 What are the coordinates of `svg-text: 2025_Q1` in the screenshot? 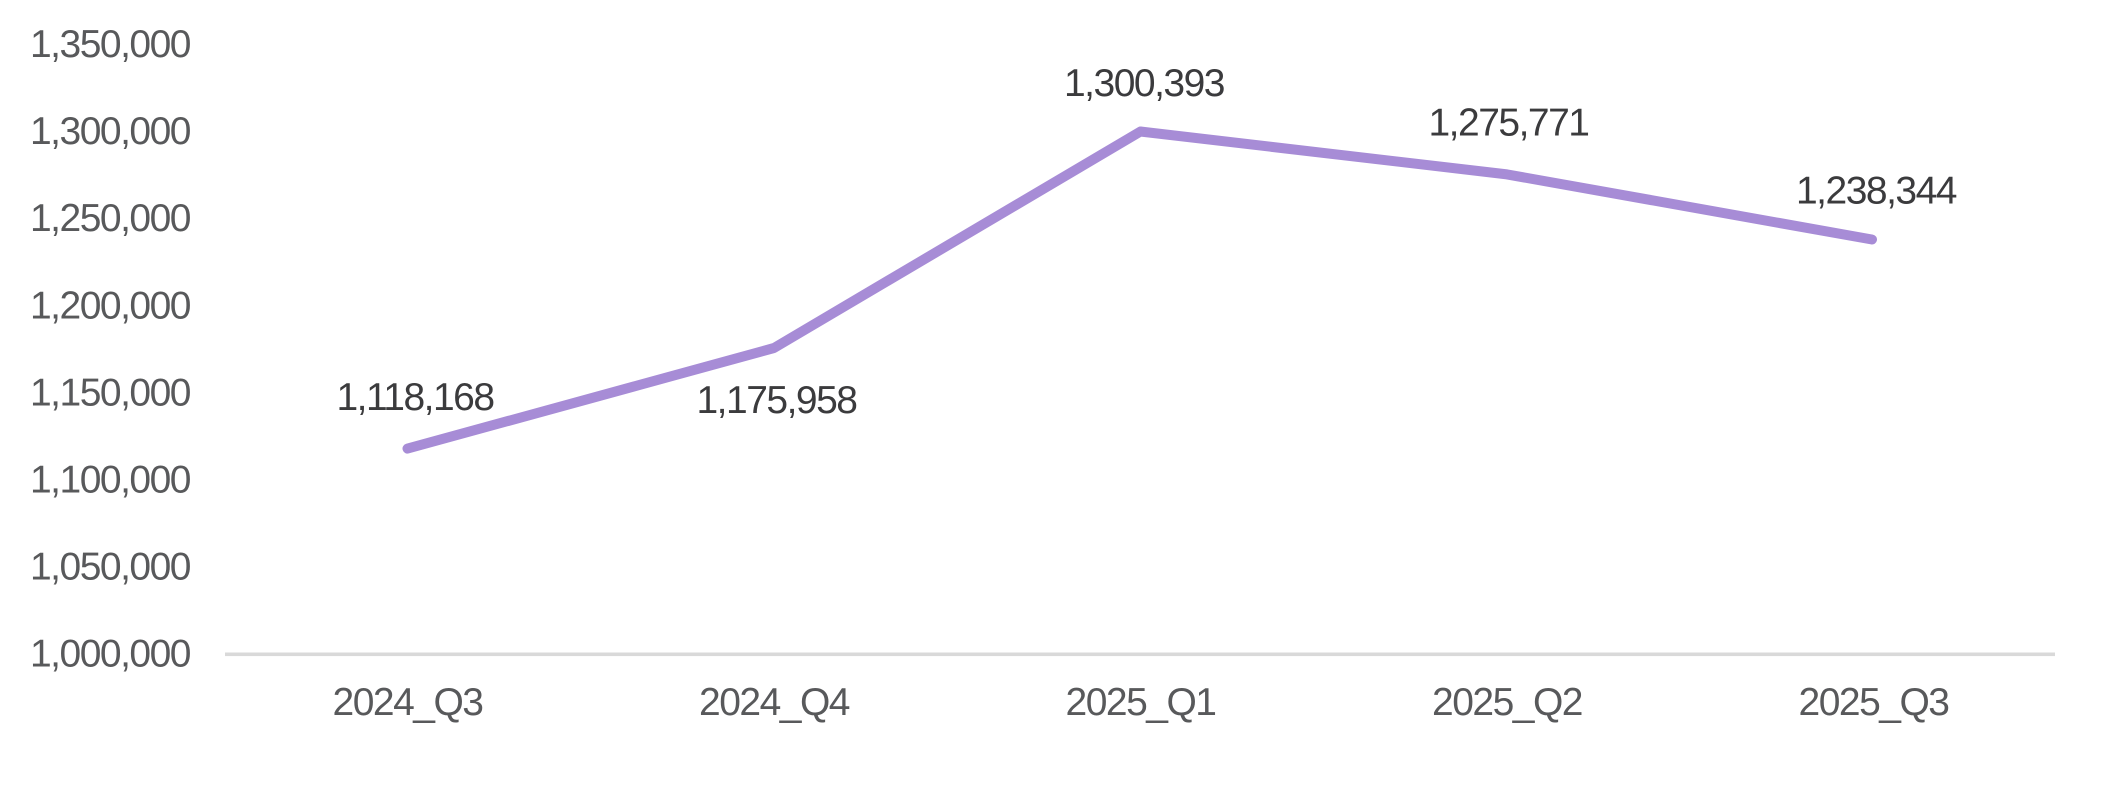 It's located at (1141, 702).